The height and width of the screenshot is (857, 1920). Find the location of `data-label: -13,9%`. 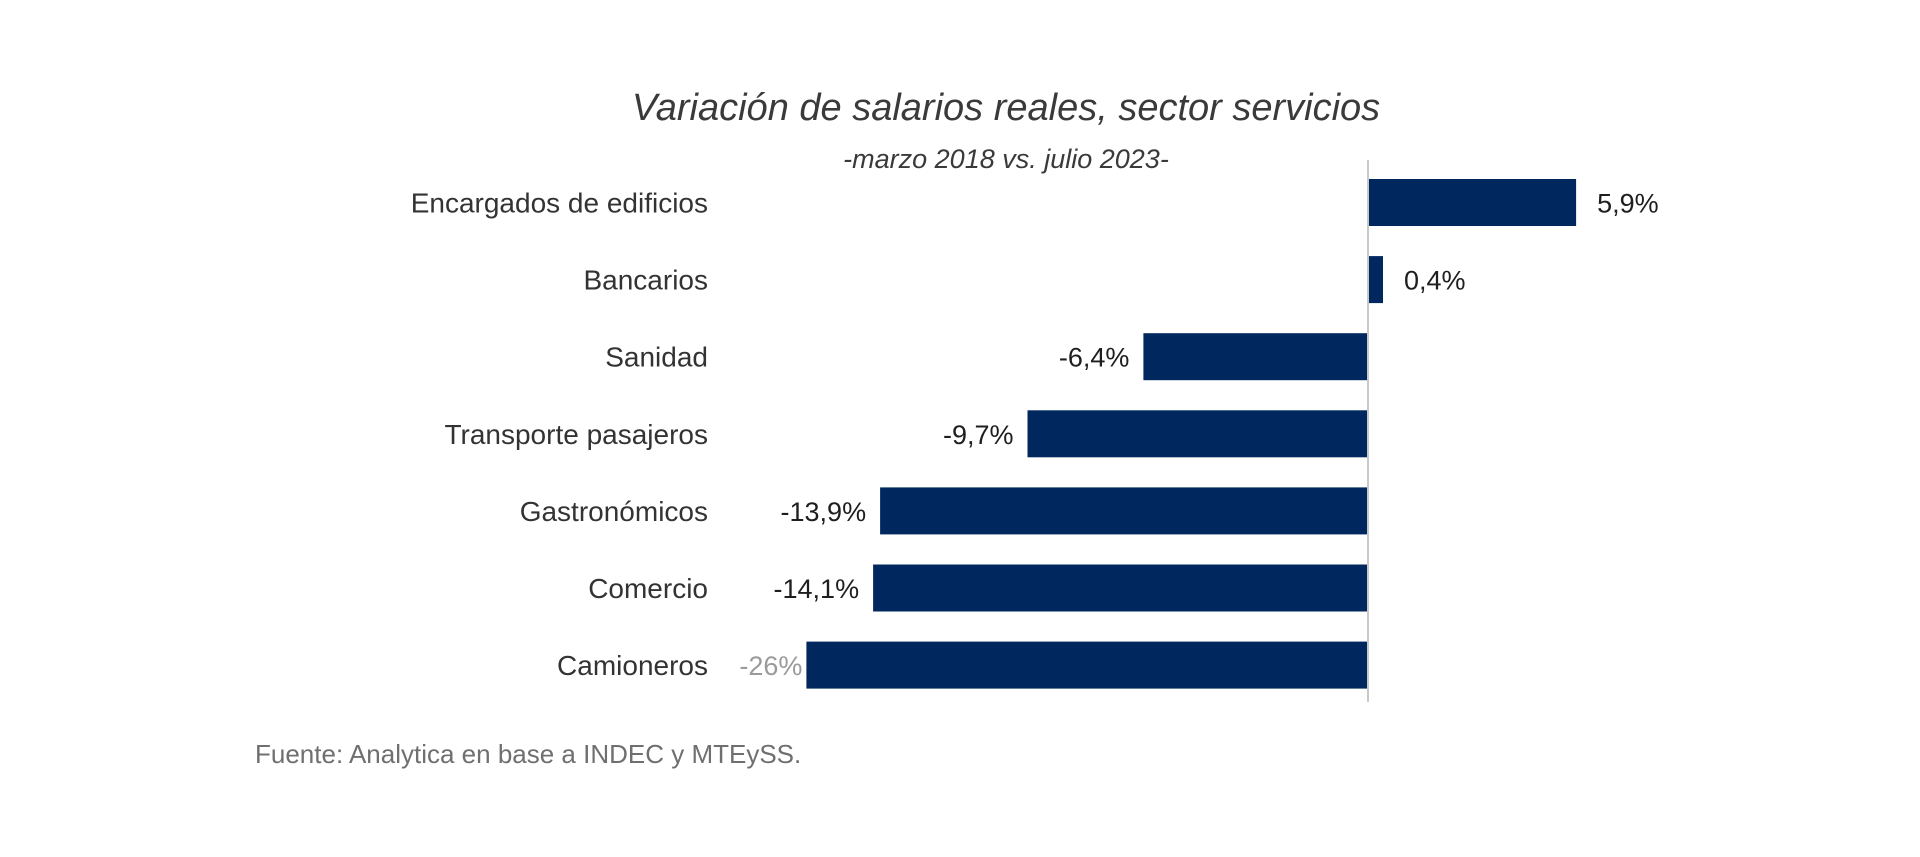

data-label: -13,9% is located at coordinates (824, 512).